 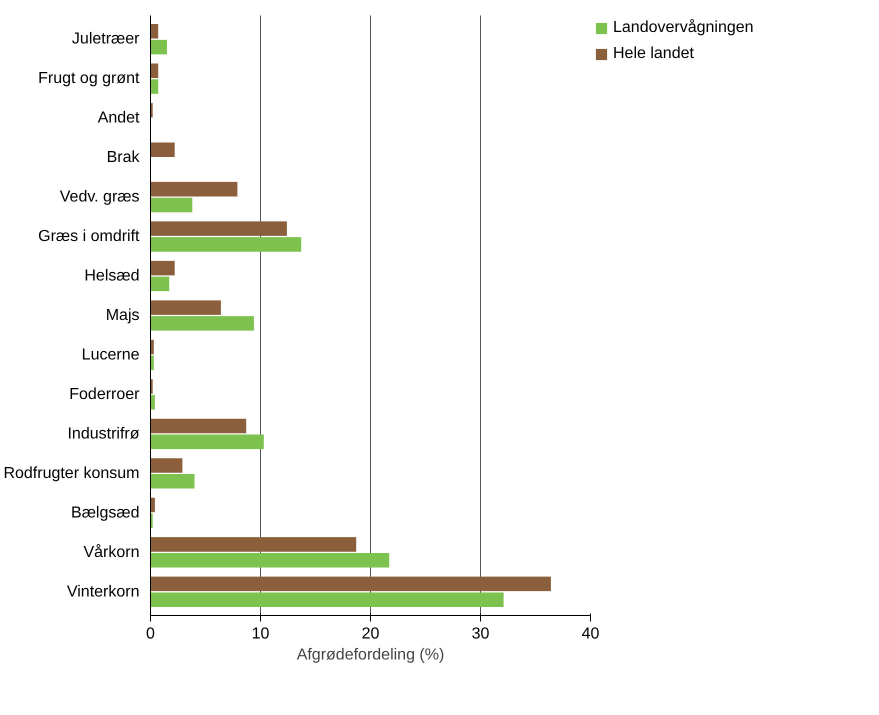 What do you see at coordinates (103, 591) in the screenshot?
I see `y-tick-label: Vinterkorn` at bounding box center [103, 591].